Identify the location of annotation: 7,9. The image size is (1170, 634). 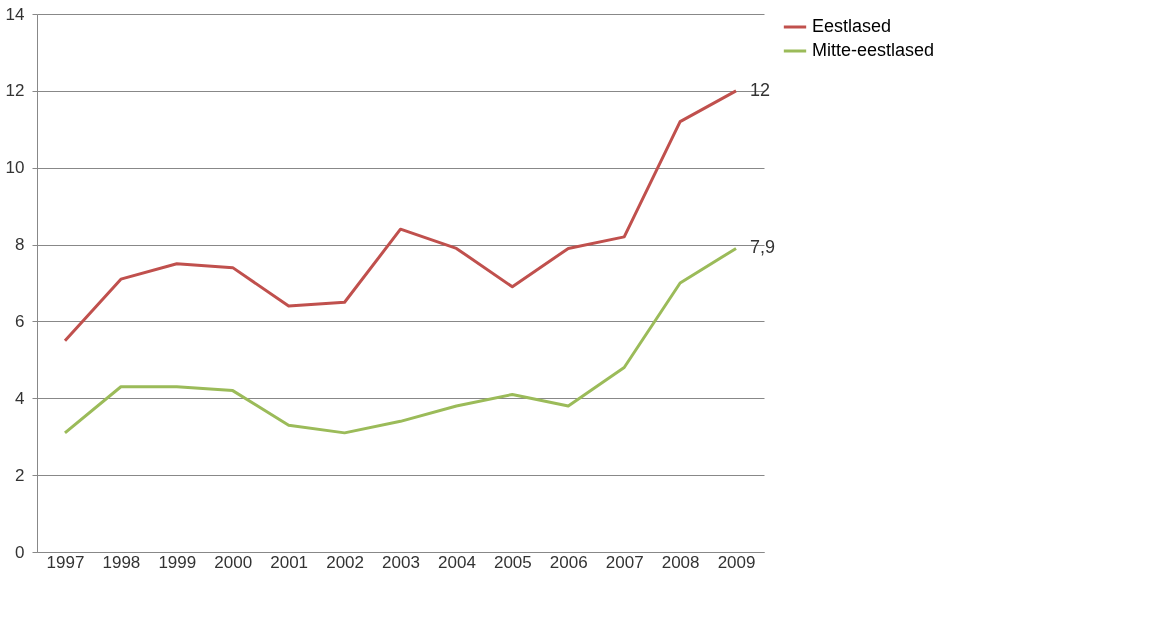
(763, 247).